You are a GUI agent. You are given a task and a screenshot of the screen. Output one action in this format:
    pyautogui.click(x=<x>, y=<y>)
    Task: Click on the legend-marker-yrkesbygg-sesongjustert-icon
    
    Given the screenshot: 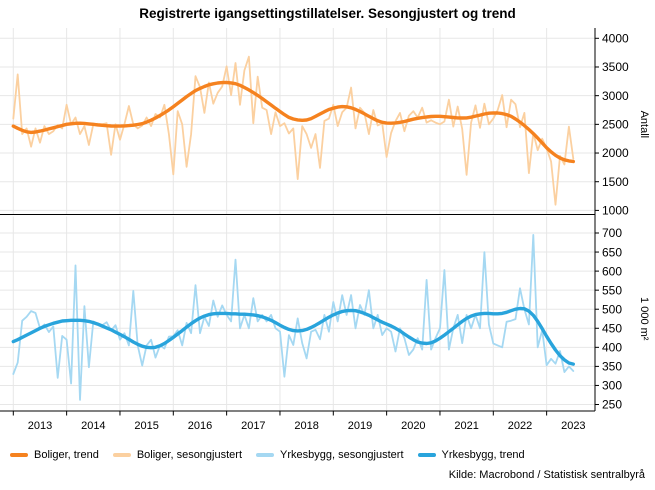 What is the action you would take?
    pyautogui.click(x=265, y=455)
    